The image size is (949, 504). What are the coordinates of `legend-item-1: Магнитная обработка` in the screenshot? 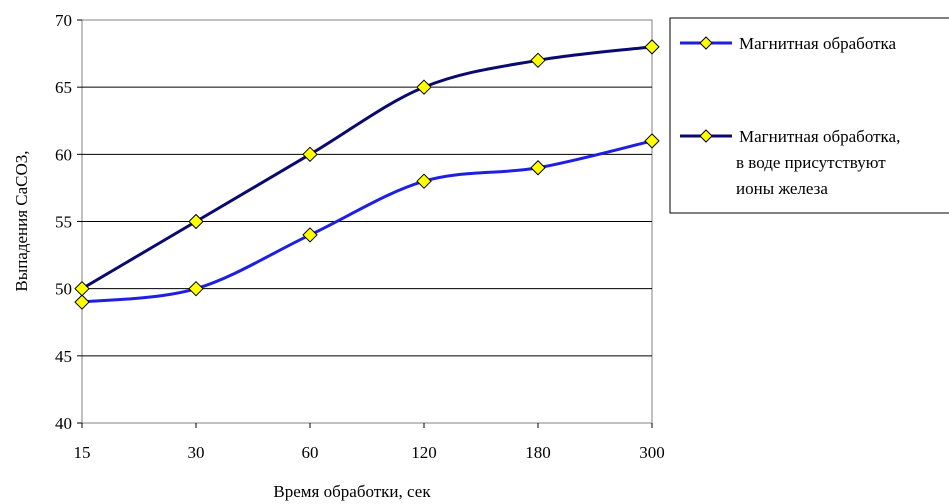 It's located at (788, 43).